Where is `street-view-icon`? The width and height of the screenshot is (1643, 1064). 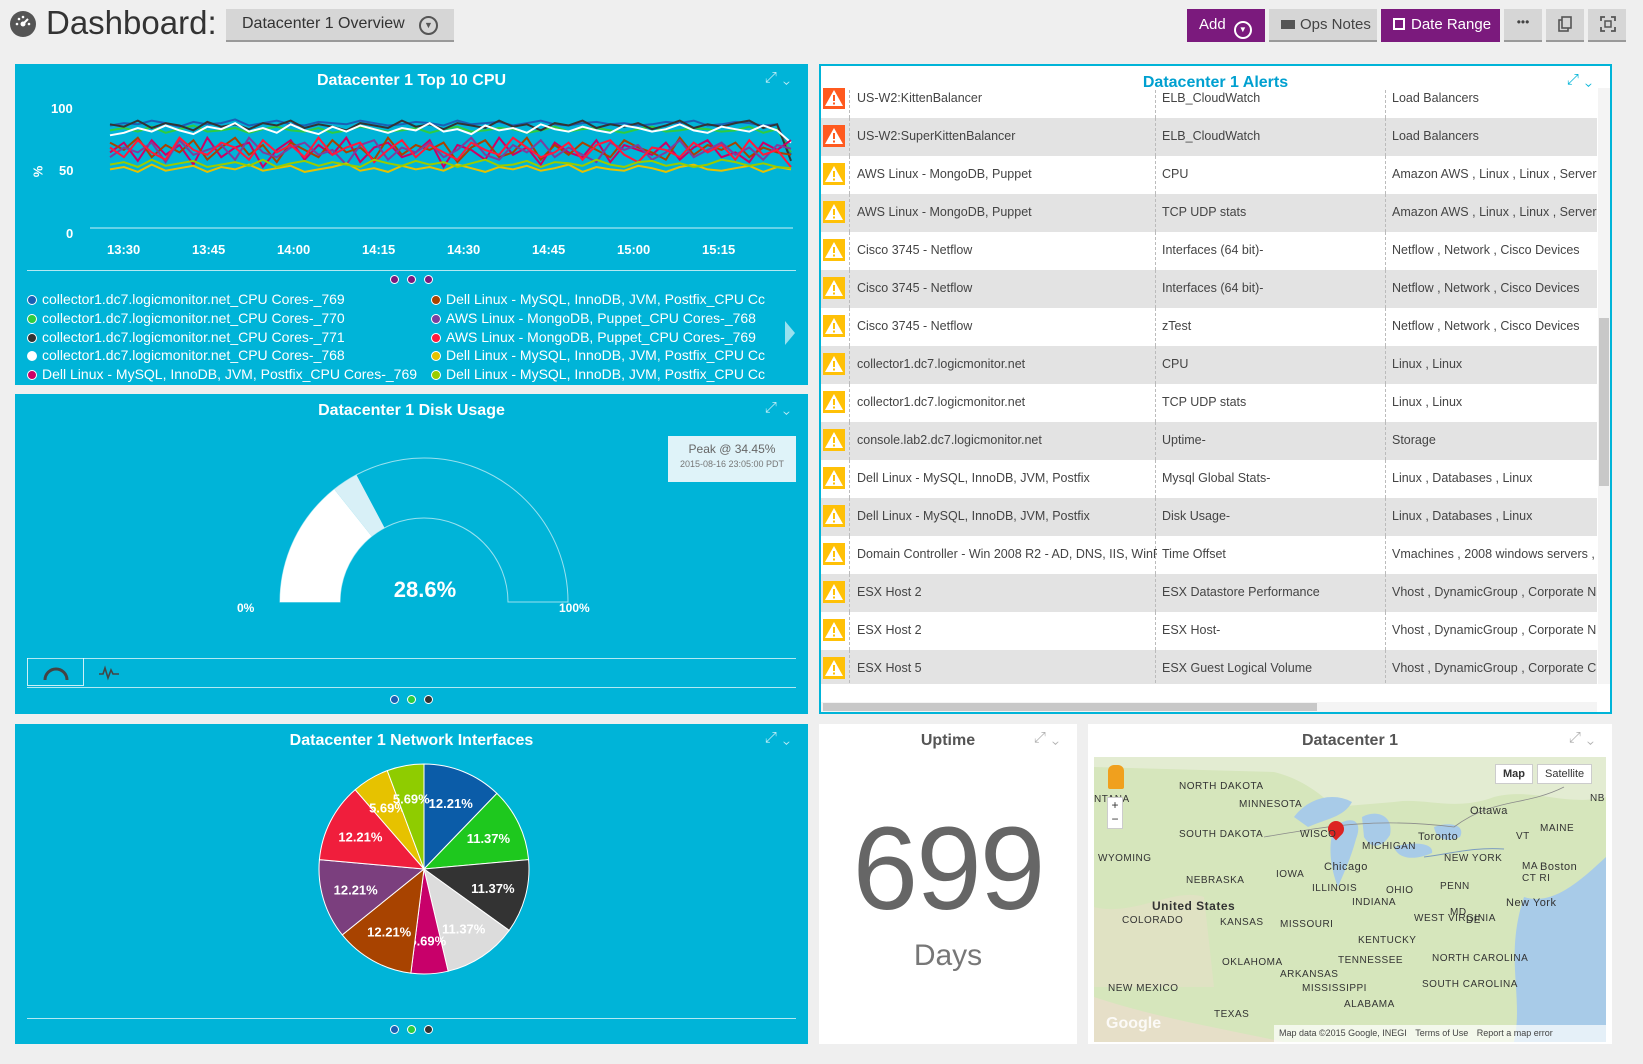 street-view-icon is located at coordinates (1116, 777).